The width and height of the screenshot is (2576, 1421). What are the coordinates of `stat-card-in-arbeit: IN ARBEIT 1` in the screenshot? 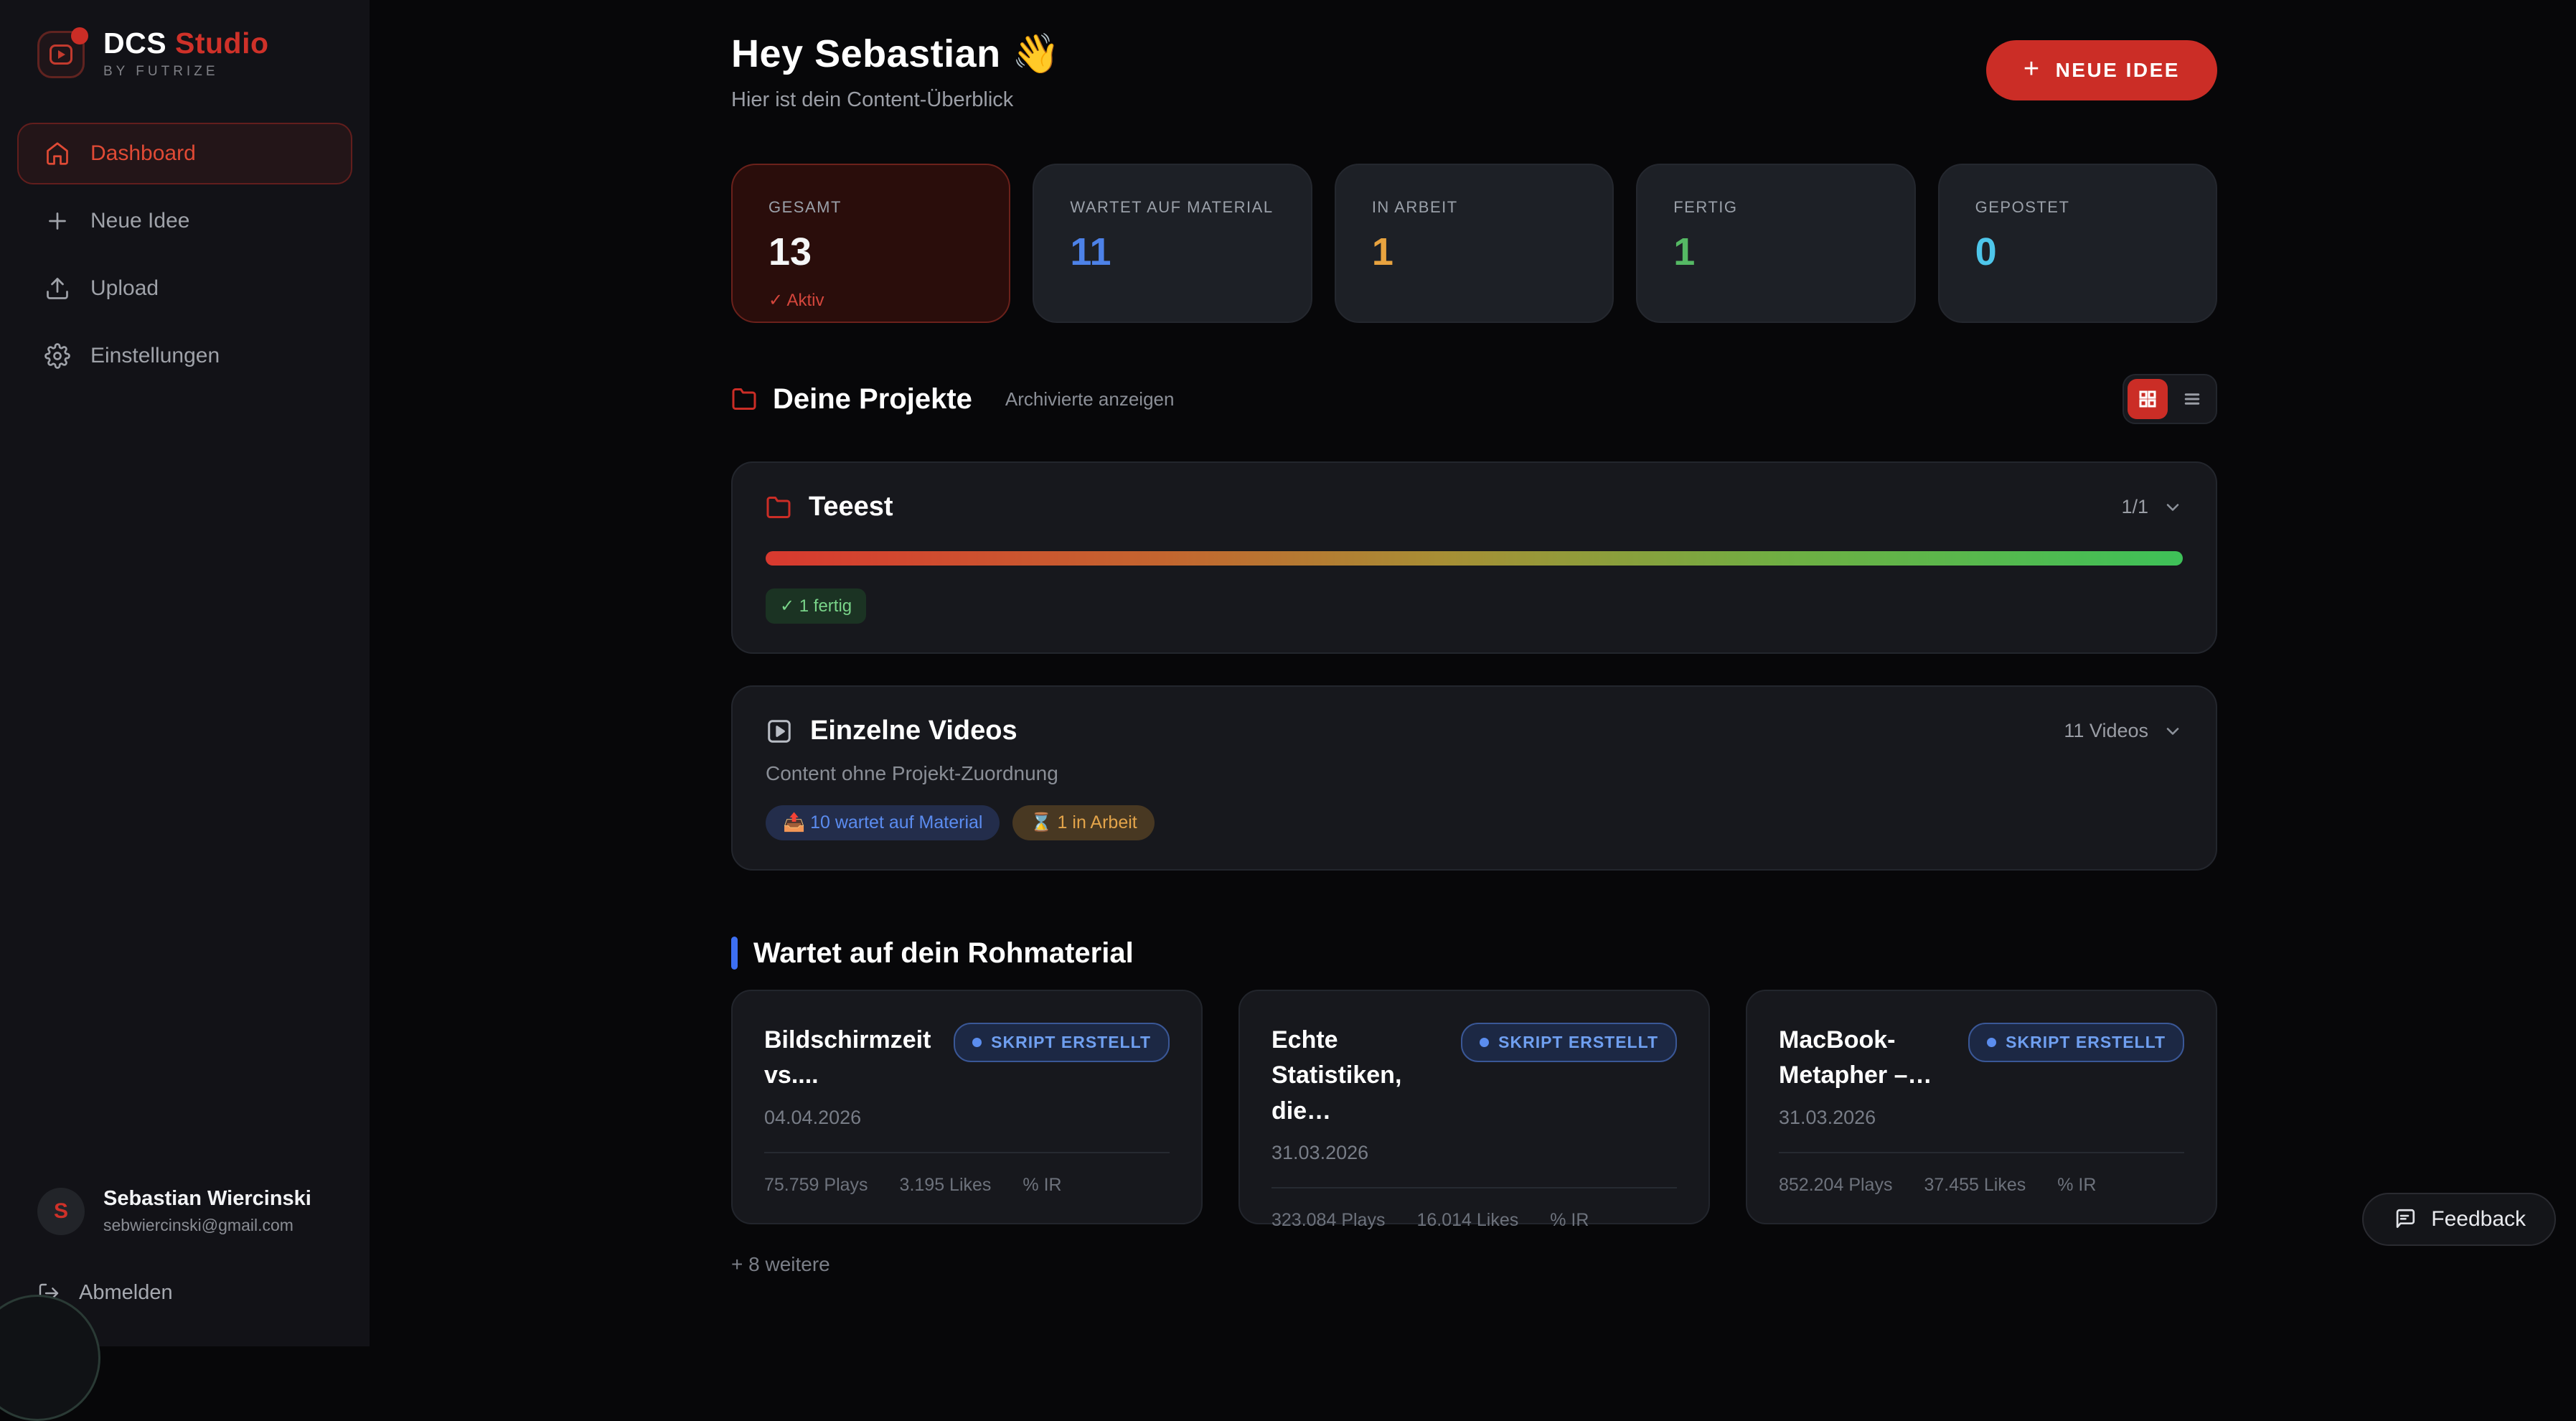 It's located at (1474, 243).